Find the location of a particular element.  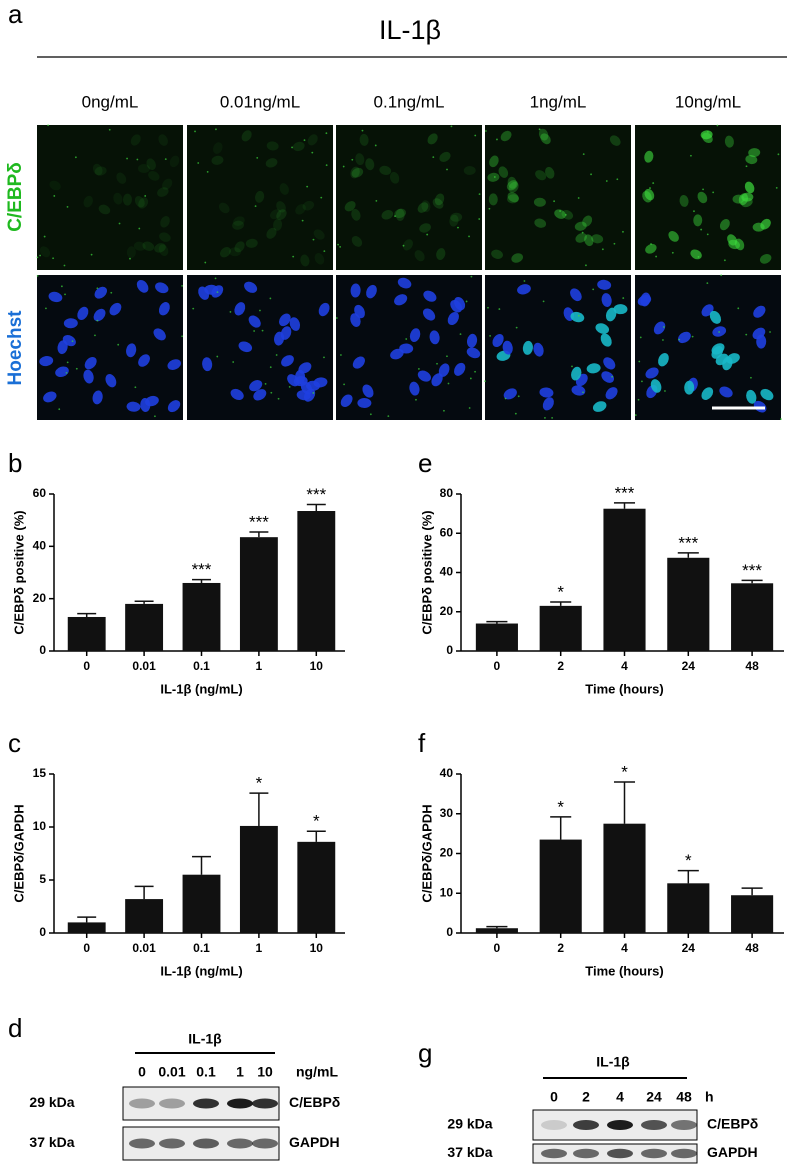

x-tick-label: 0.01 is located at coordinates (144, 948).